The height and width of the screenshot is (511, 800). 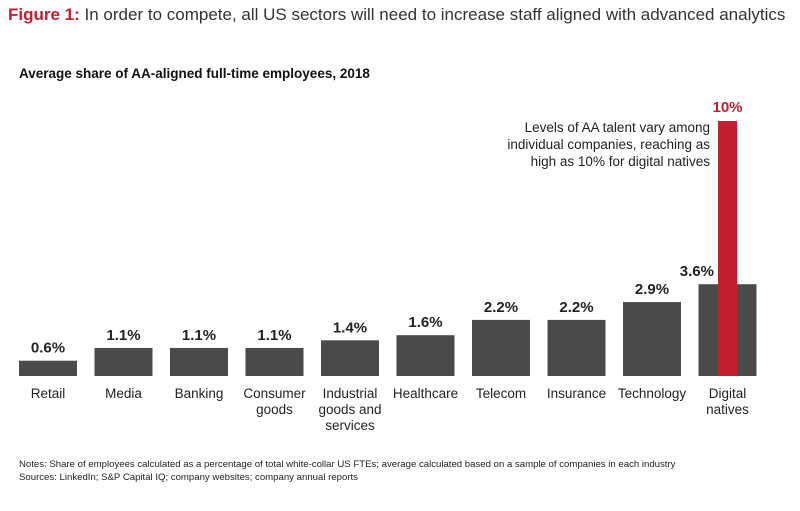 I want to click on category-label: Insurance, so click(x=576, y=393).